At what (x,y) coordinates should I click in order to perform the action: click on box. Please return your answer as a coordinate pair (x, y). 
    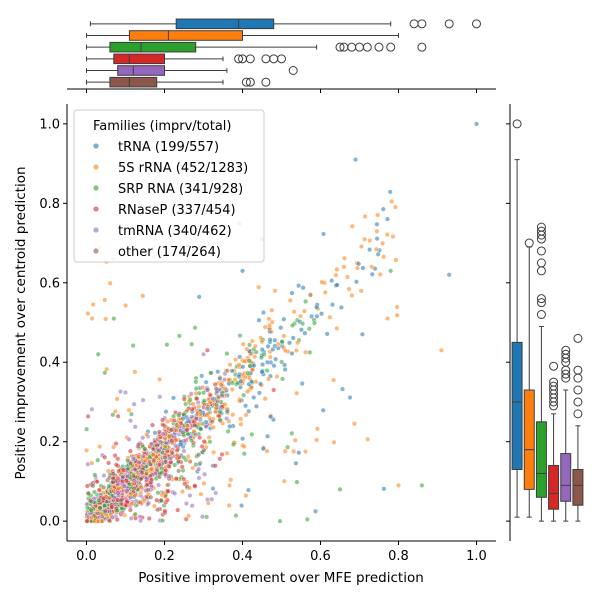
    Looking at the image, I should click on (554, 487).